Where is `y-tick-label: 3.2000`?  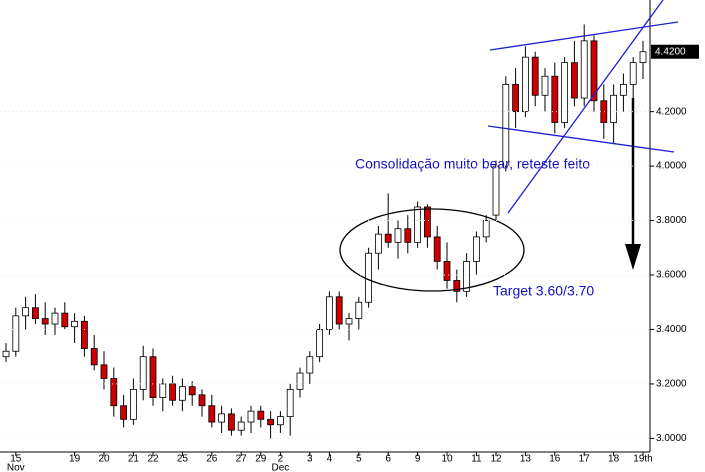
y-tick-label: 3.2000 is located at coordinates (671, 384).